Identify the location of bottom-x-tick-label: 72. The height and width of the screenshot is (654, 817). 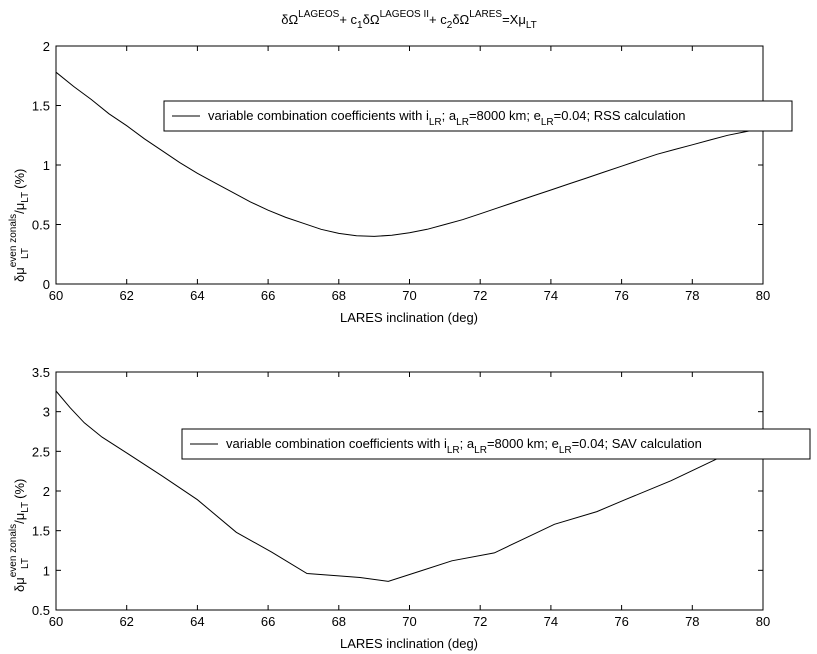
(480, 621).